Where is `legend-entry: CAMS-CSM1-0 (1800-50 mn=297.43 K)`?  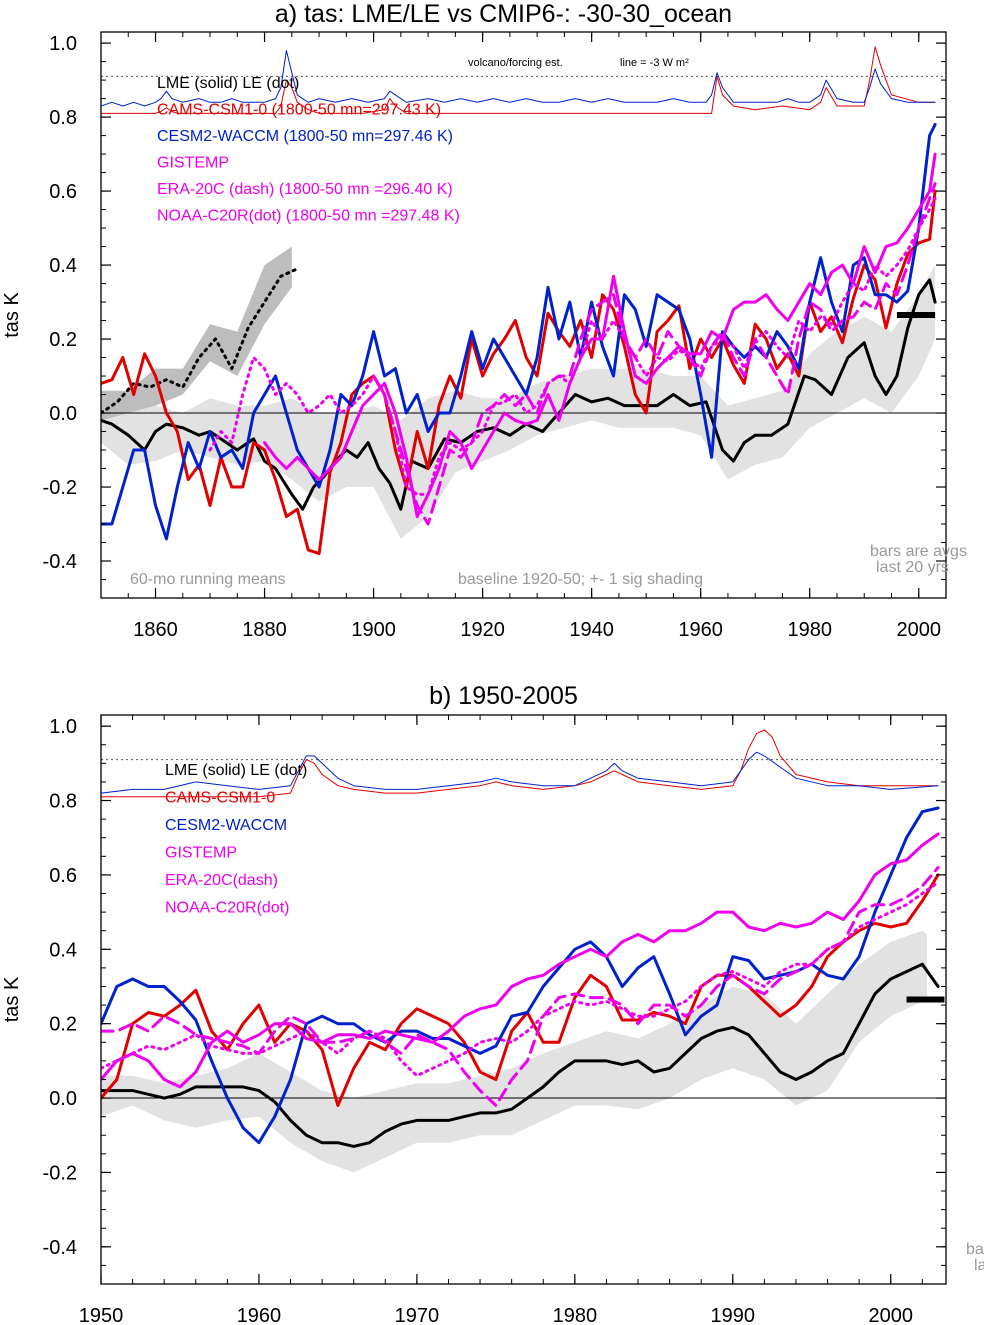
legend-entry: CAMS-CSM1-0 (1800-50 mn=297.43 K) is located at coordinates (299, 110).